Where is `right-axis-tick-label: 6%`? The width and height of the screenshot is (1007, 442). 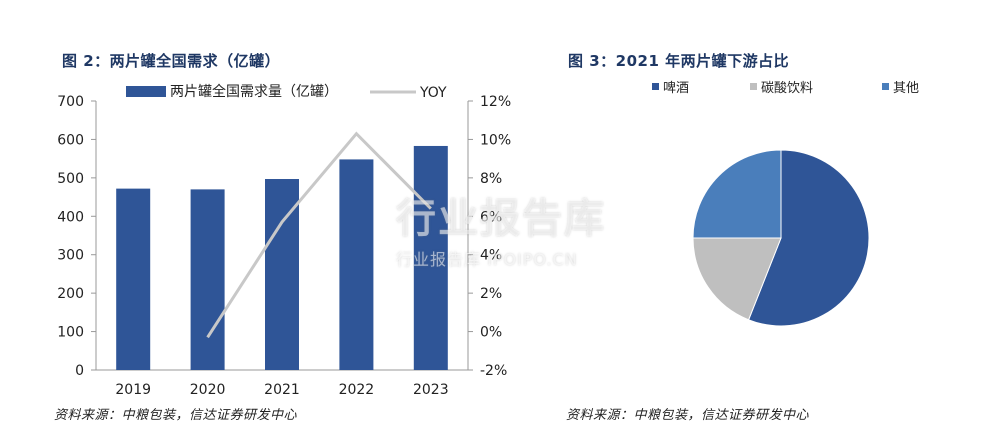
right-axis-tick-label: 6% is located at coordinates (491, 217).